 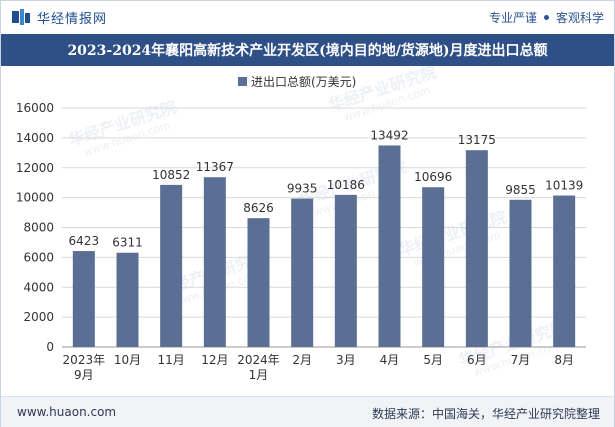 What do you see at coordinates (307, 411) in the screenshot?
I see `footer: www.huaon.com 数据来源：中国海关，华经产业研究院整理` at bounding box center [307, 411].